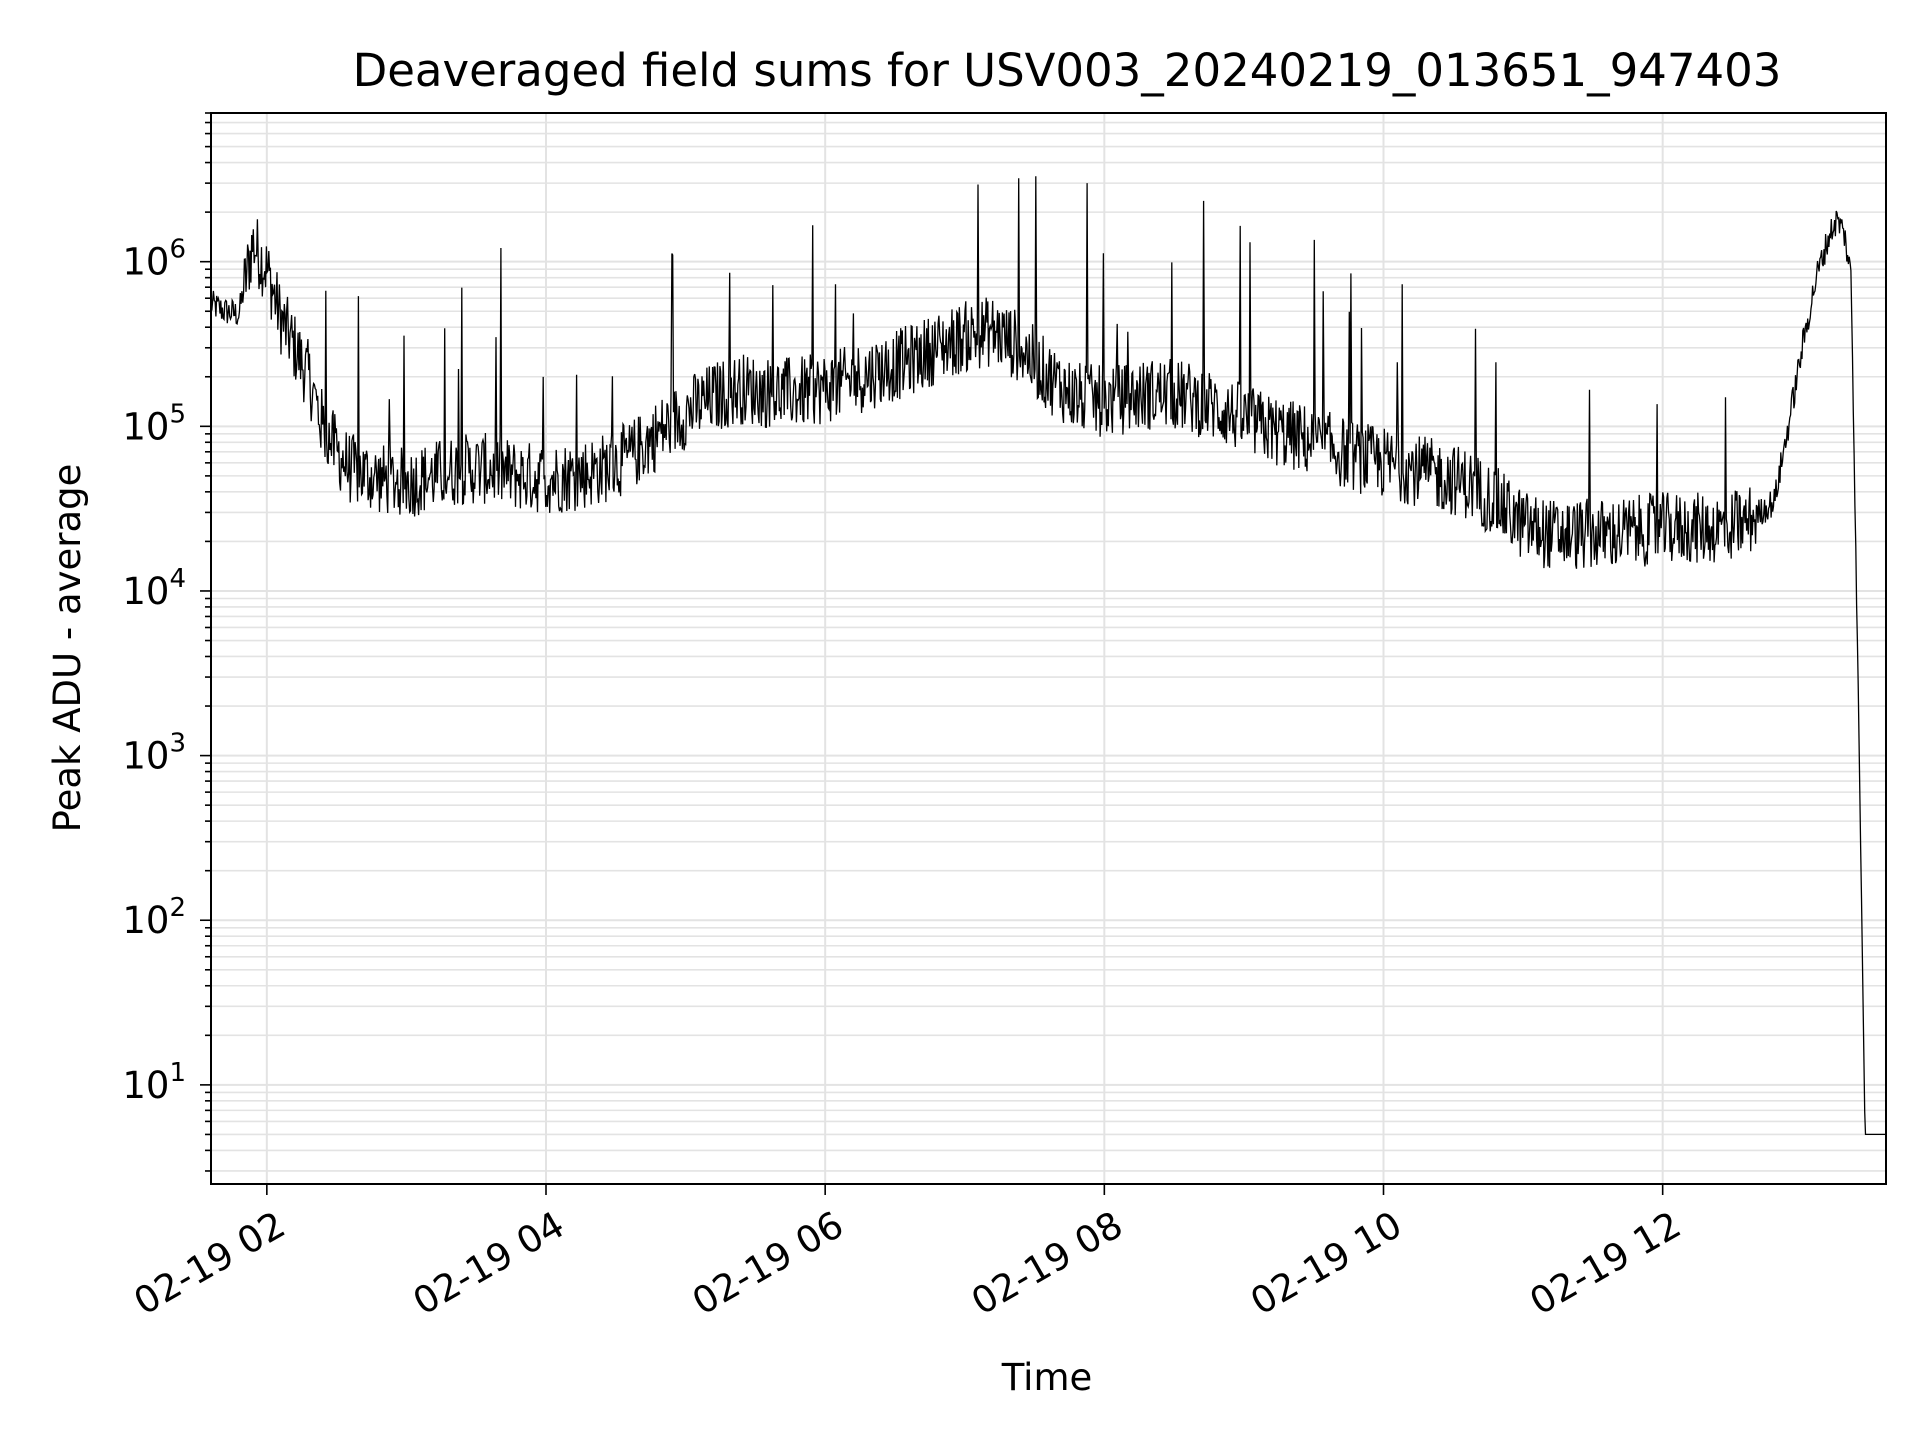 This screenshot has width=1920, height=1440. I want to click on x-axis-label: Time, so click(1047, 1377).